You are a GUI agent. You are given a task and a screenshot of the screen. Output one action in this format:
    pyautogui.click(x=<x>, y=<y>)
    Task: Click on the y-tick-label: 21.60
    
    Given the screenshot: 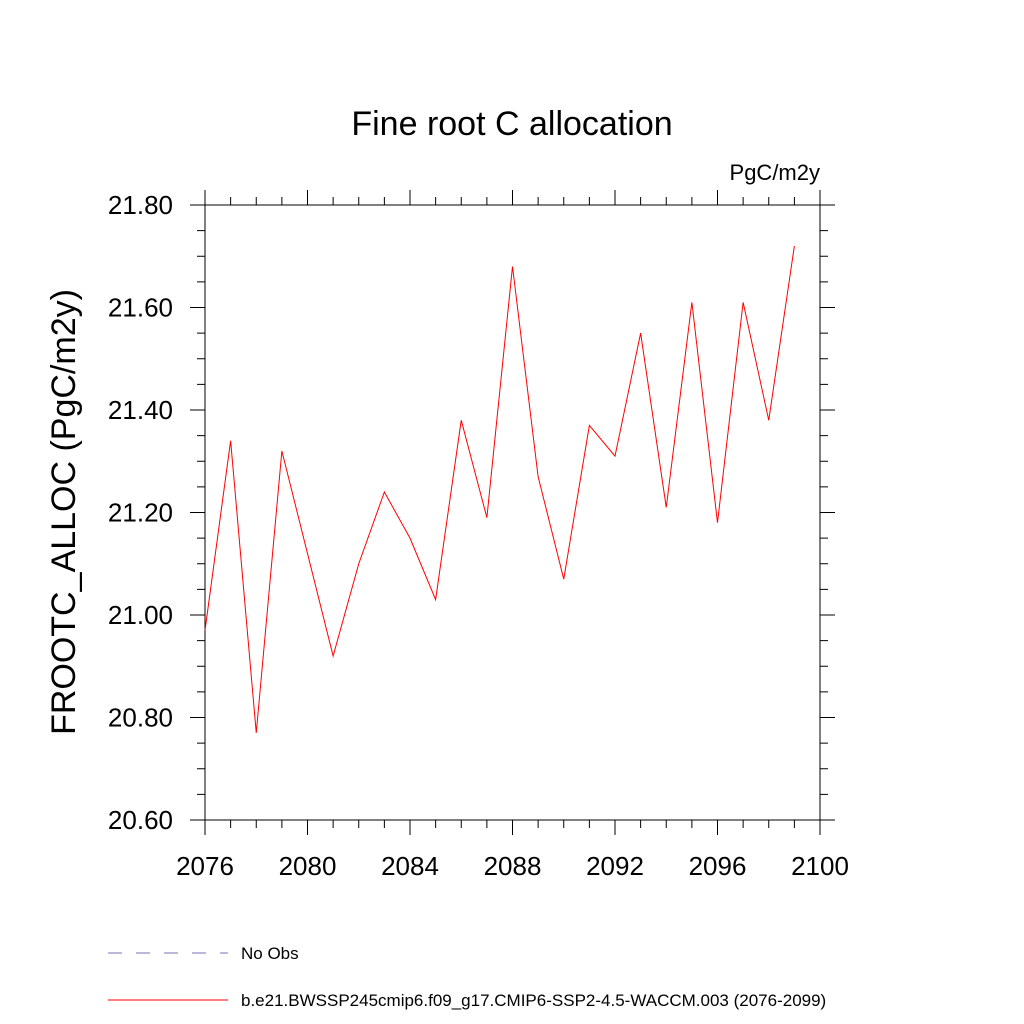 What is the action you would take?
    pyautogui.click(x=140, y=308)
    